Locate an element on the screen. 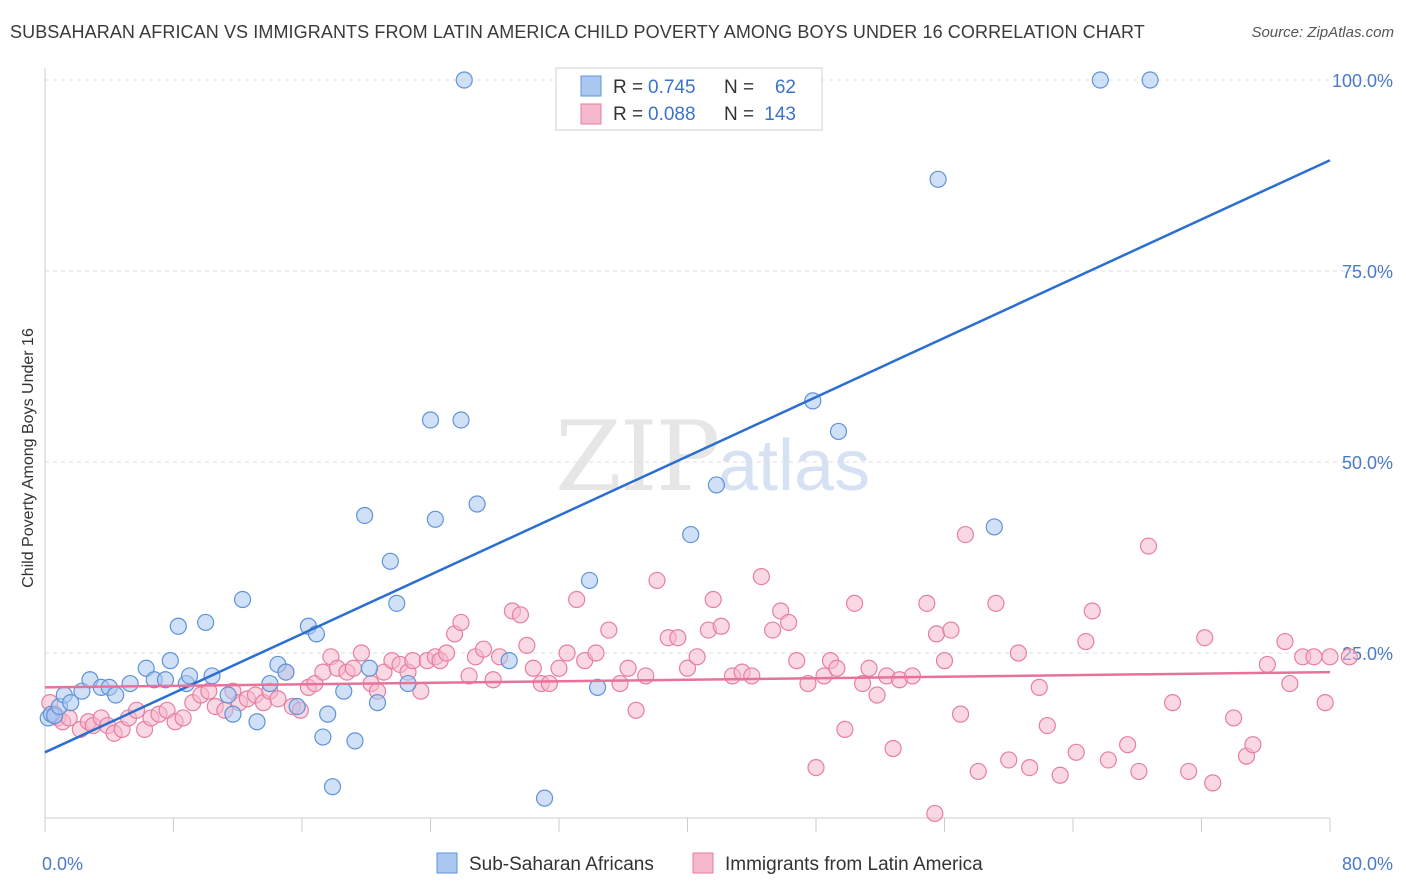  watermark-zip: ZIP is located at coordinates (636, 457).